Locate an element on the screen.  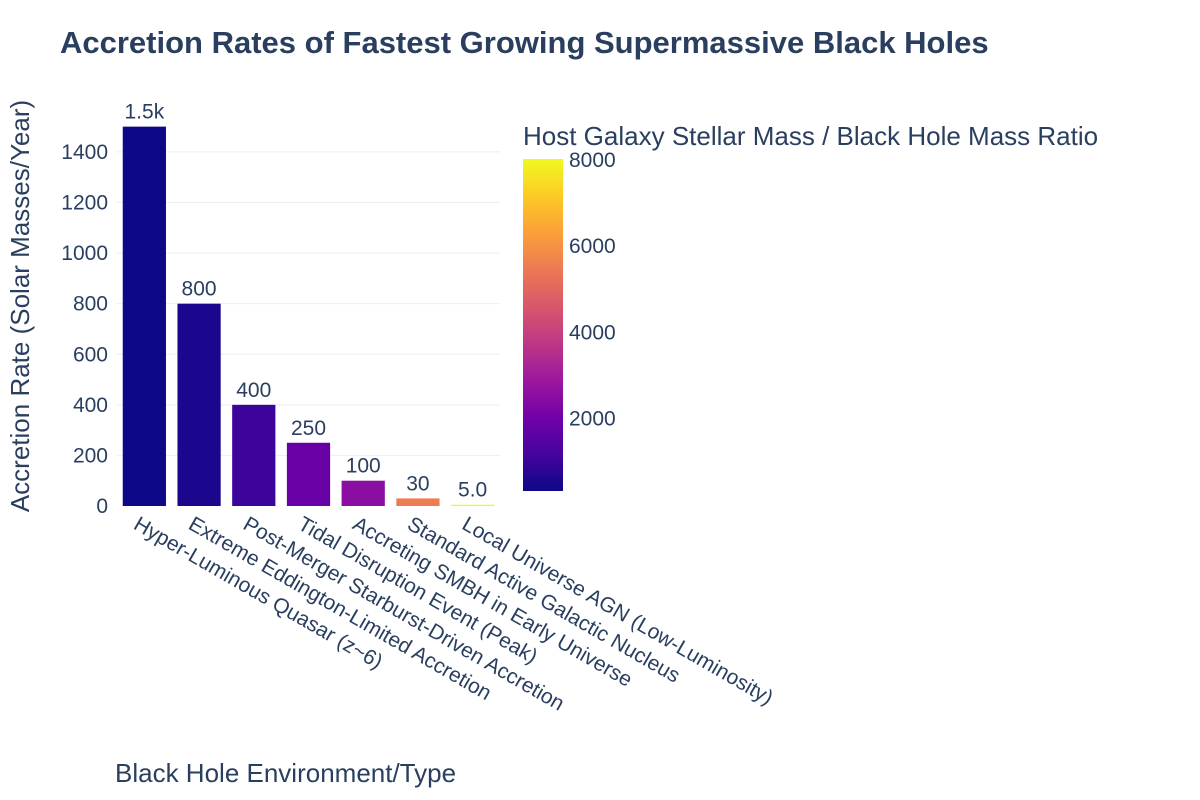
gridlines is located at coordinates (308, 303).